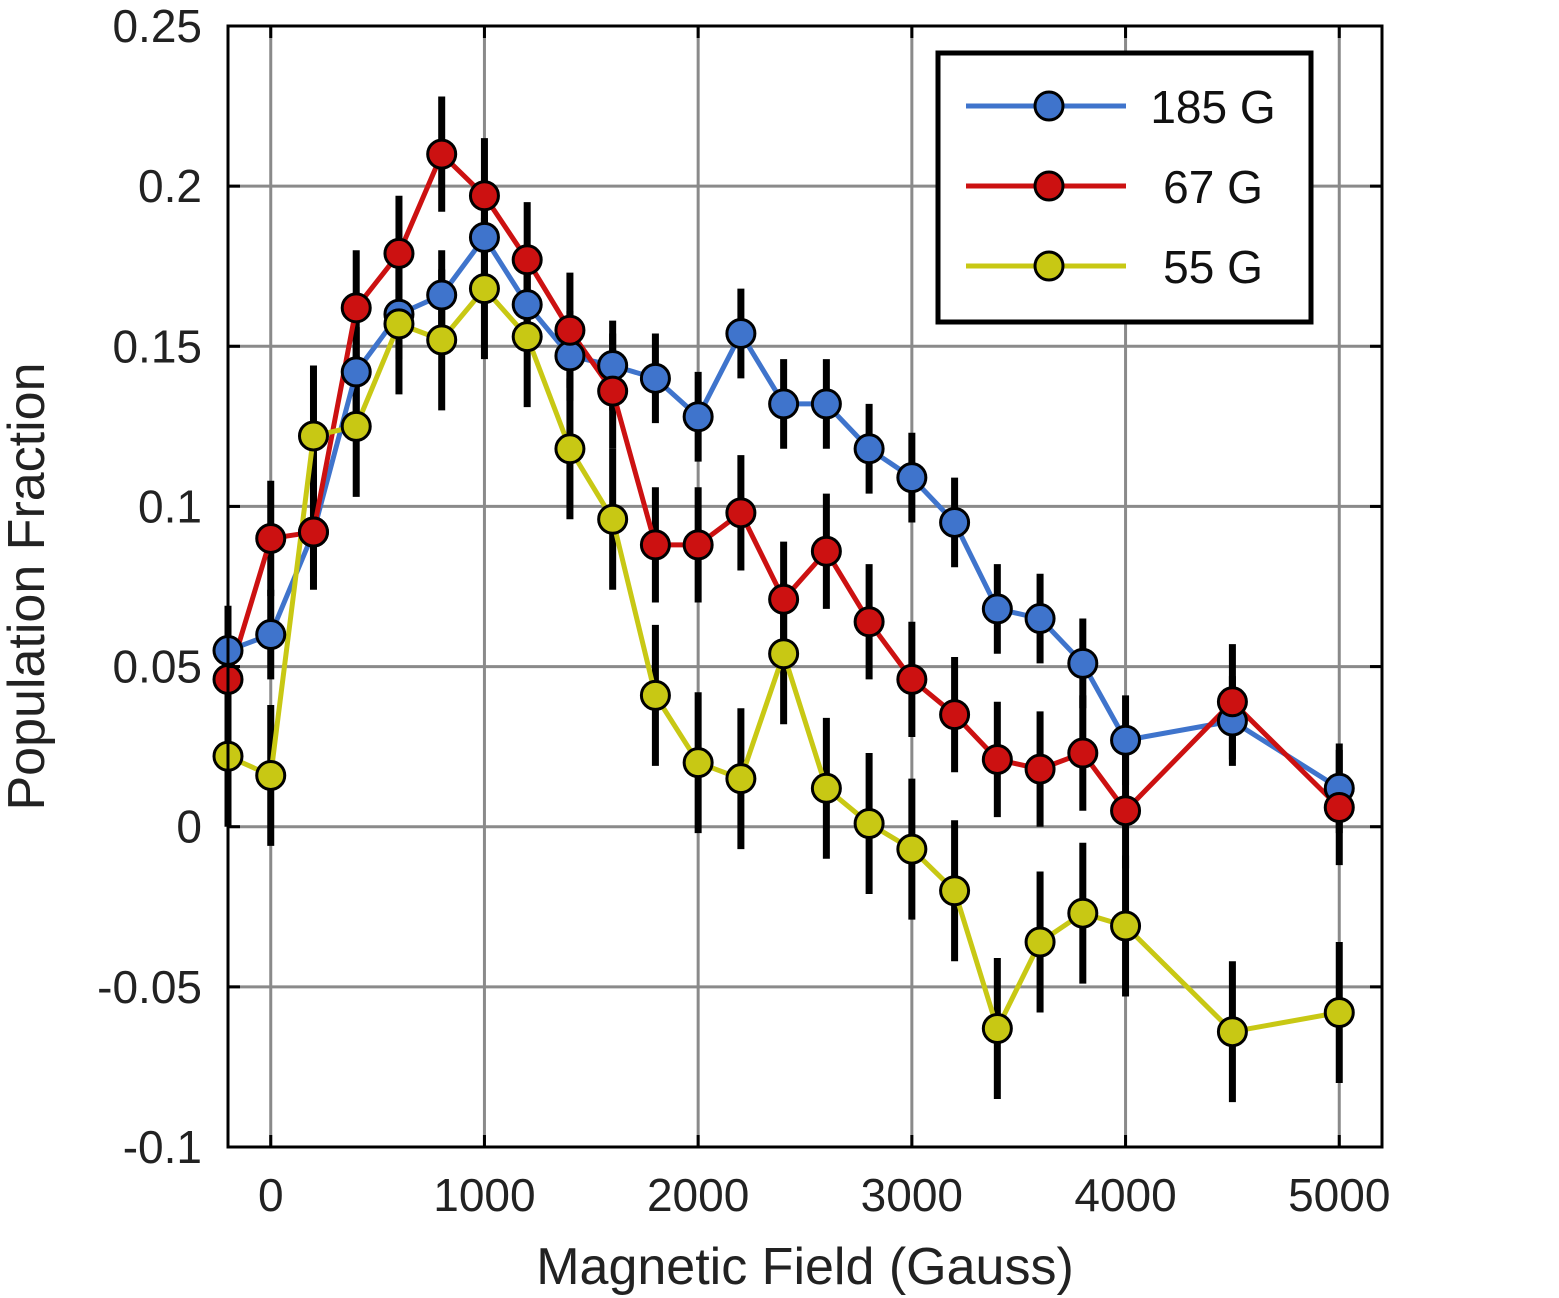 The width and height of the screenshot is (1559, 1298). Describe the element at coordinates (1213, 187) in the screenshot. I see `legend-label: 67 G` at that location.